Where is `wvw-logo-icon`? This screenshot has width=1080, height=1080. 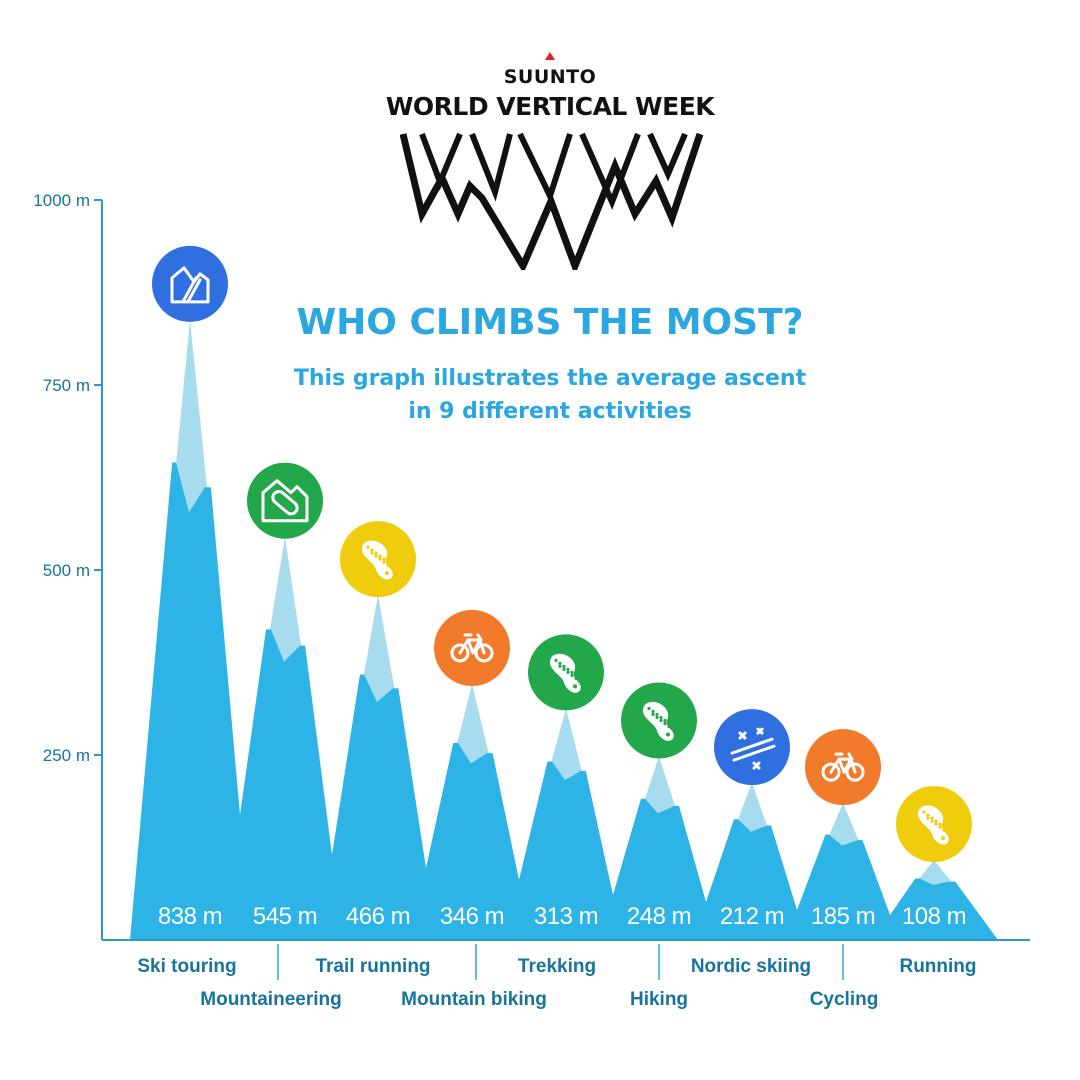 wvw-logo-icon is located at coordinates (552, 201).